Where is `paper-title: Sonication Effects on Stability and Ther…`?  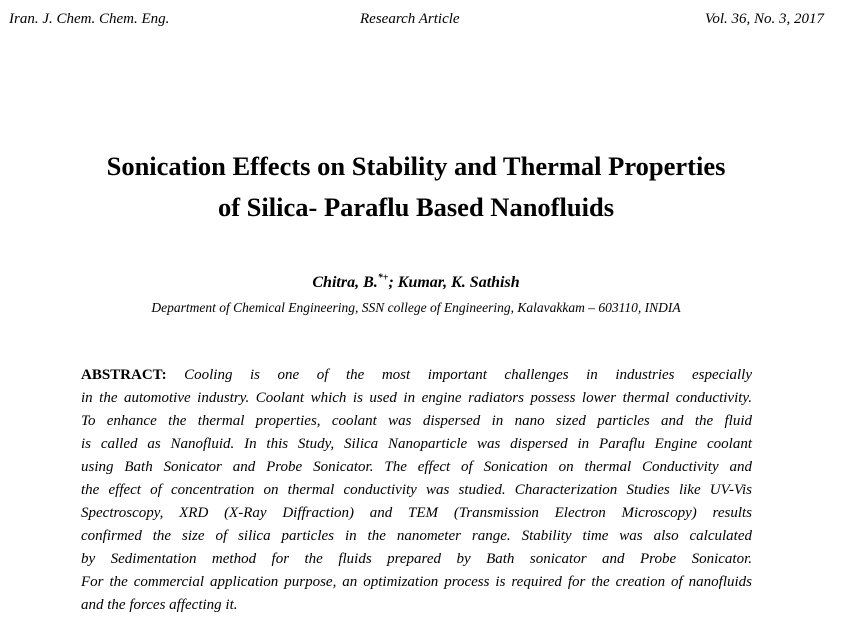 paper-title: Sonication Effects on Stability and Ther… is located at coordinates (416, 187).